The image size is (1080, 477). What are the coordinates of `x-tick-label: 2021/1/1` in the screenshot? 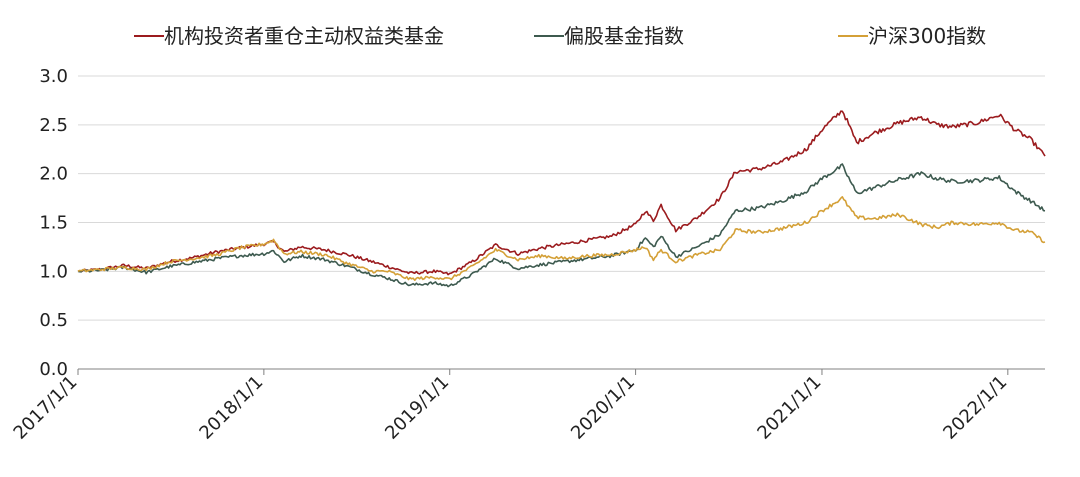 It's located at (789, 408).